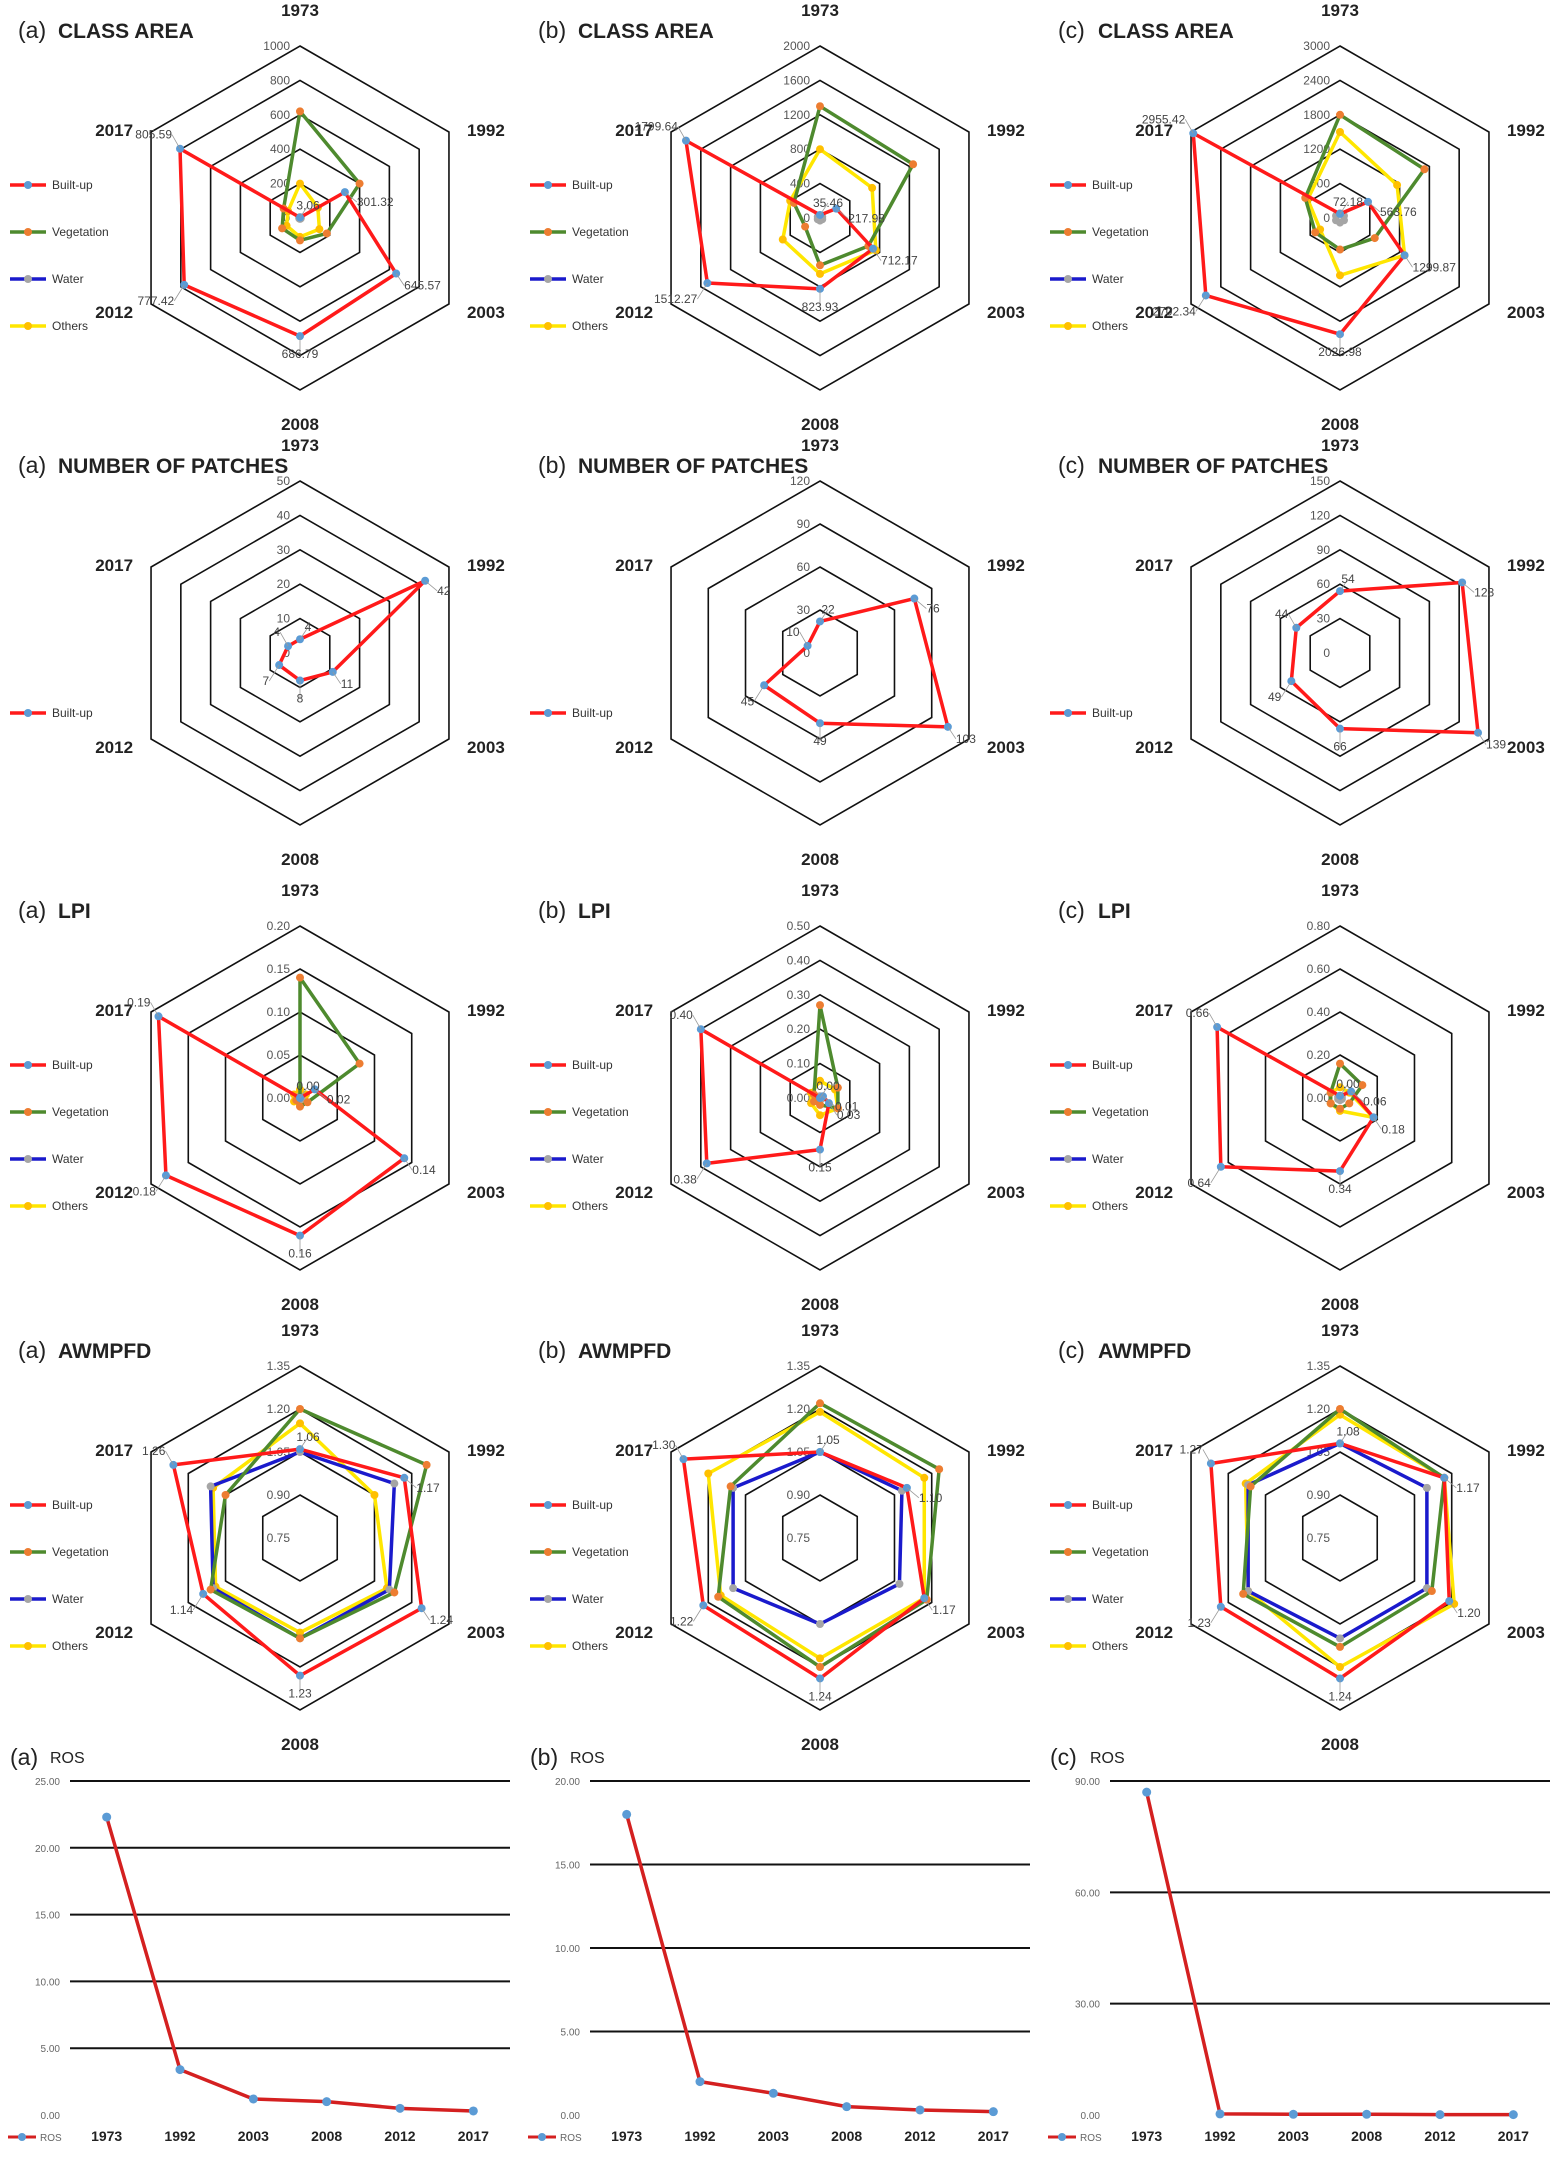 This screenshot has height=2159, width=1559. Describe the element at coordinates (542, 2137) in the screenshot. I see `legend-marker-ros` at that location.